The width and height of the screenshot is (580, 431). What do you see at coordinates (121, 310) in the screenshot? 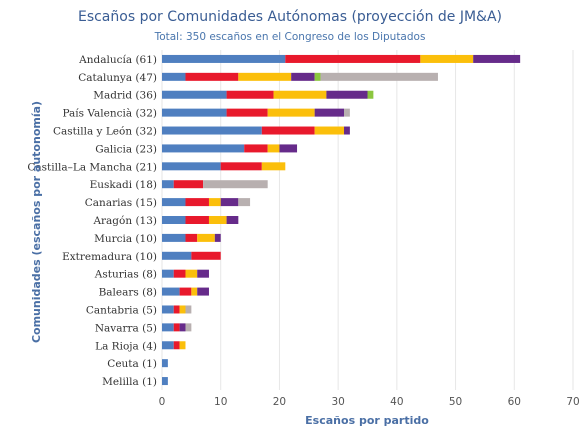
I see `category-label: Cantabria (5)` at bounding box center [121, 310].